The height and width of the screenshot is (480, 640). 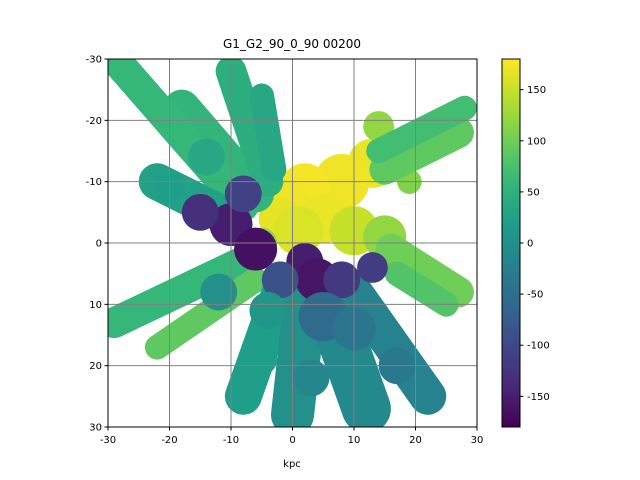 I want to click on chart-title: G1_G2_90_0_90 00200, so click(x=292, y=44).